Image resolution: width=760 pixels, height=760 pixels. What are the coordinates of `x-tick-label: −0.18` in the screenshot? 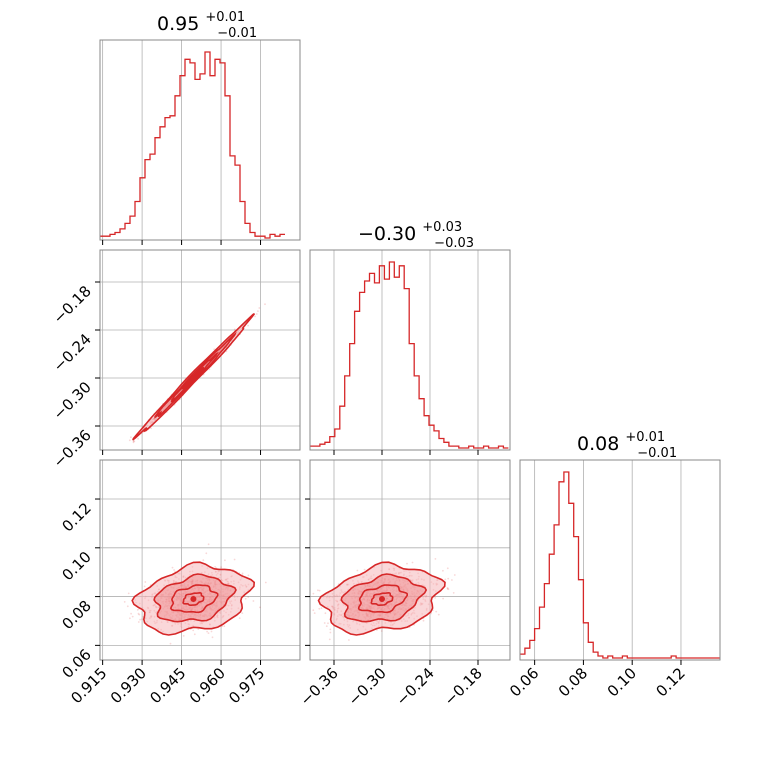 It's located at (463, 686).